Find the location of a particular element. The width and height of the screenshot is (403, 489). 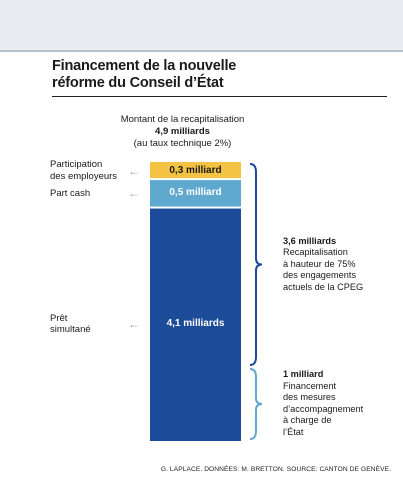

total-header-line-1: Montant de la recapitalisation is located at coordinates (182, 119).